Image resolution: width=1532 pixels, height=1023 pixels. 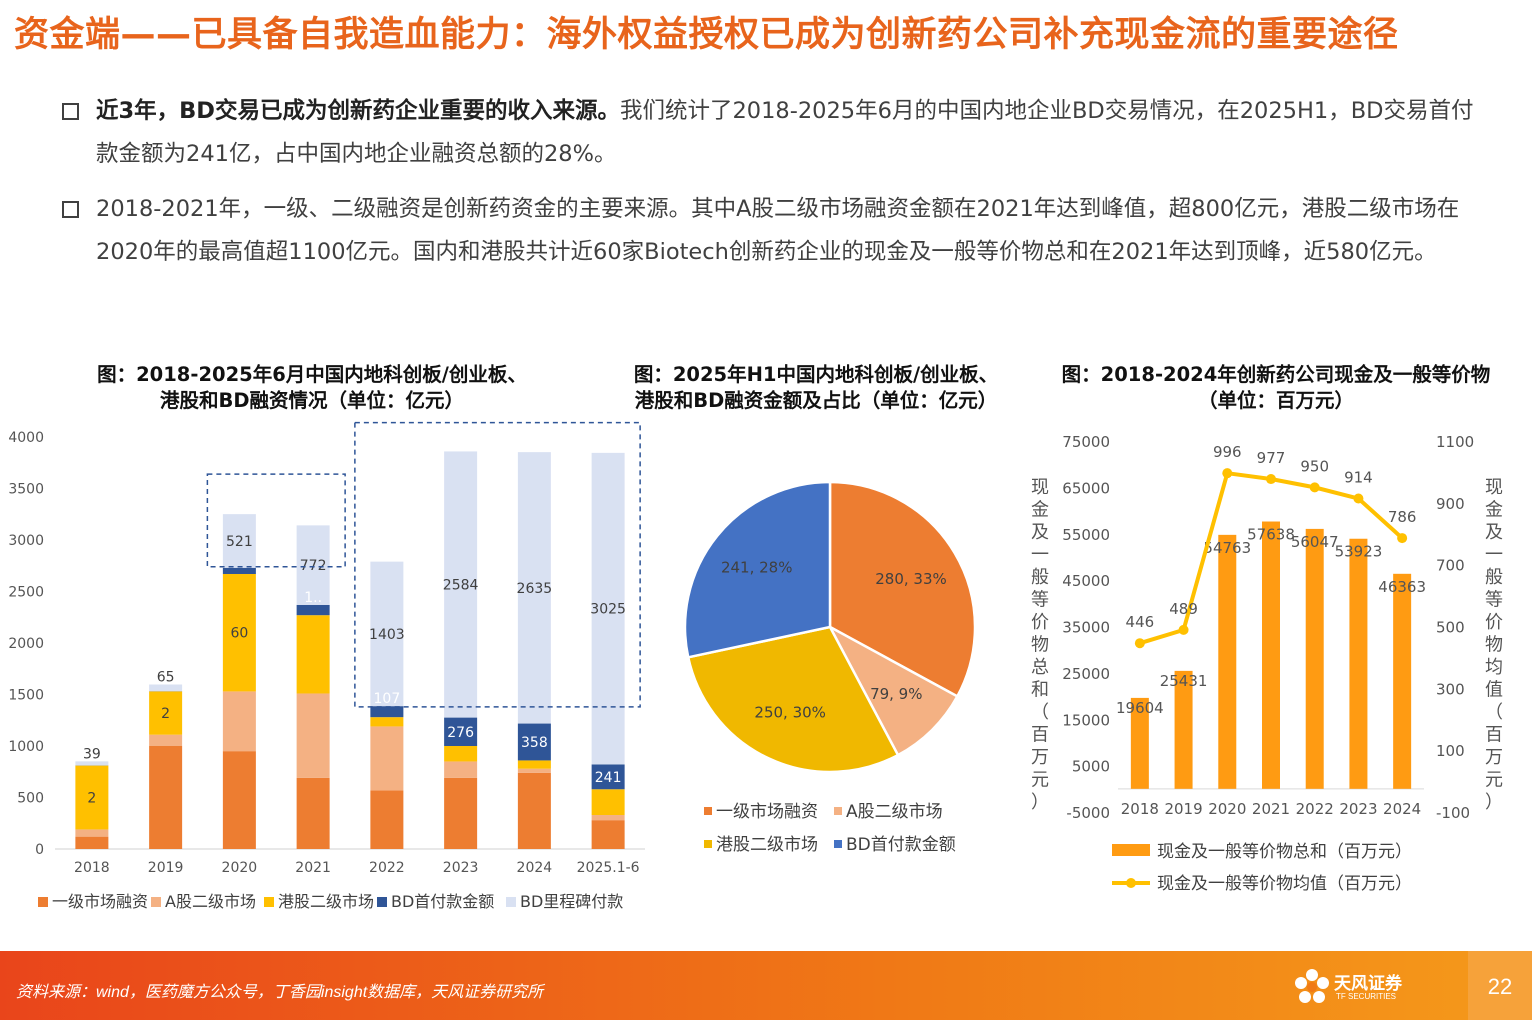 I want to click on y-left-axis-label: 百, so click(x=1040, y=735).